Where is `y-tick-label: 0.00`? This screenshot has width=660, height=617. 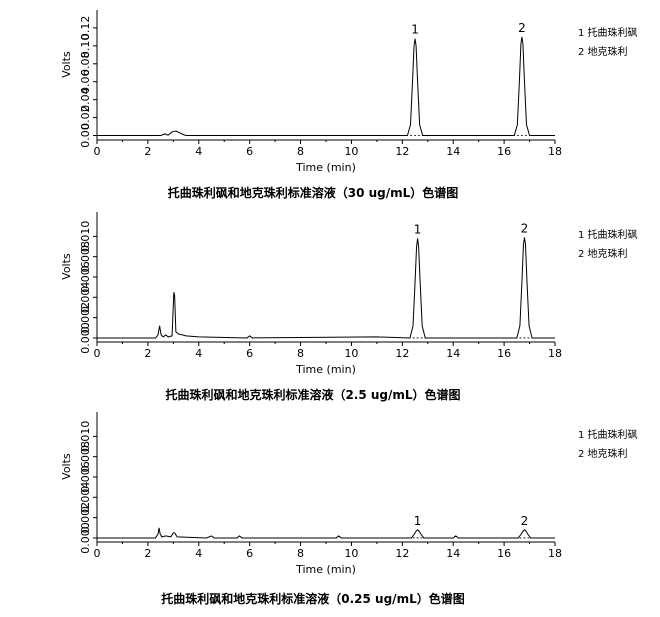
y-tick-label: 0.00 is located at coordinates (85, 135).